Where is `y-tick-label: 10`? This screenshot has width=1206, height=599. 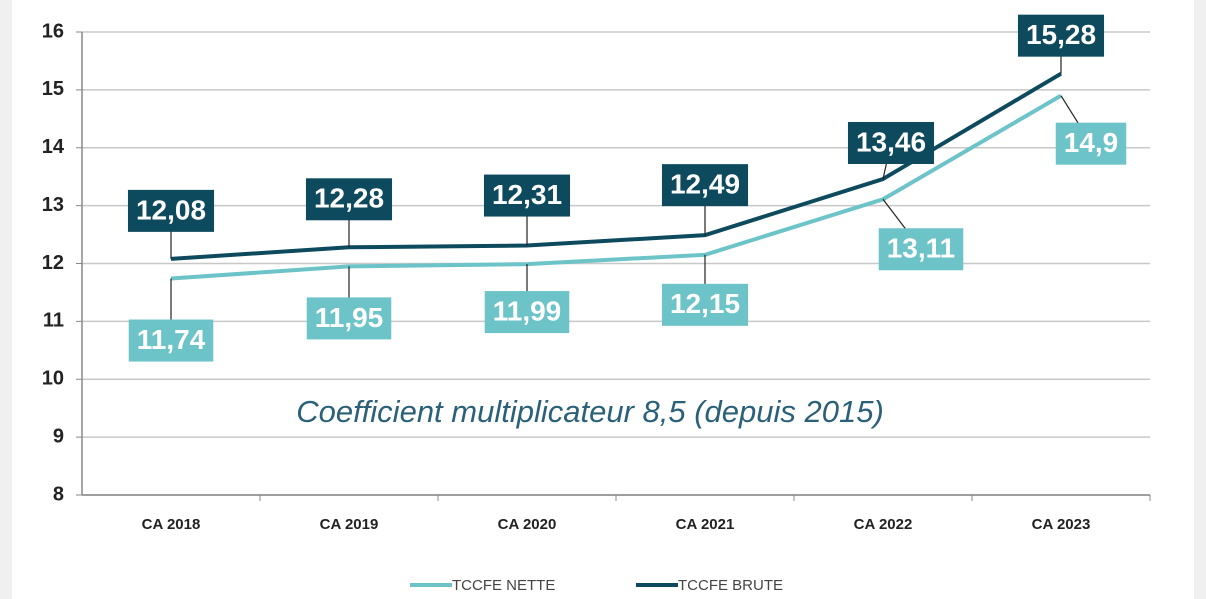
y-tick-label: 10 is located at coordinates (53, 379).